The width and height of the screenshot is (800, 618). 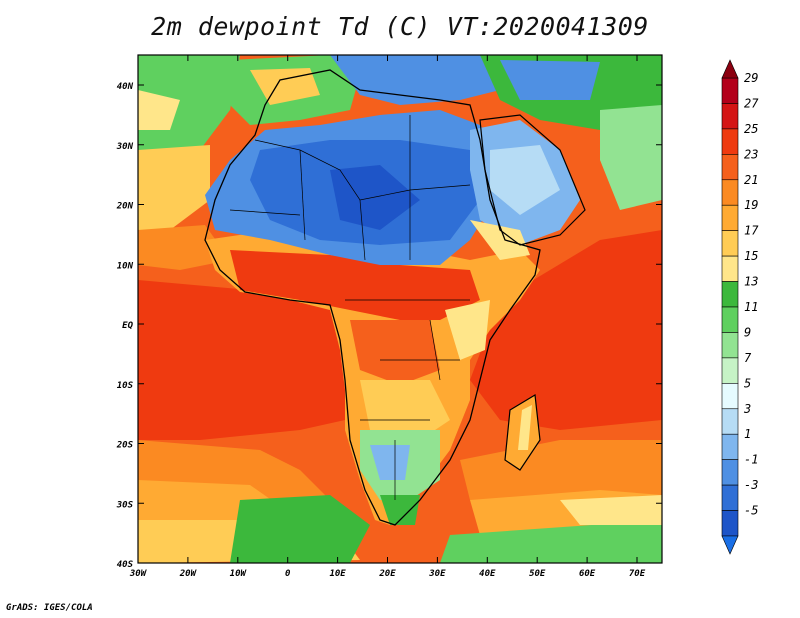 What do you see at coordinates (487, 574) in the screenshot?
I see `lon-label: 40E` at bounding box center [487, 574].